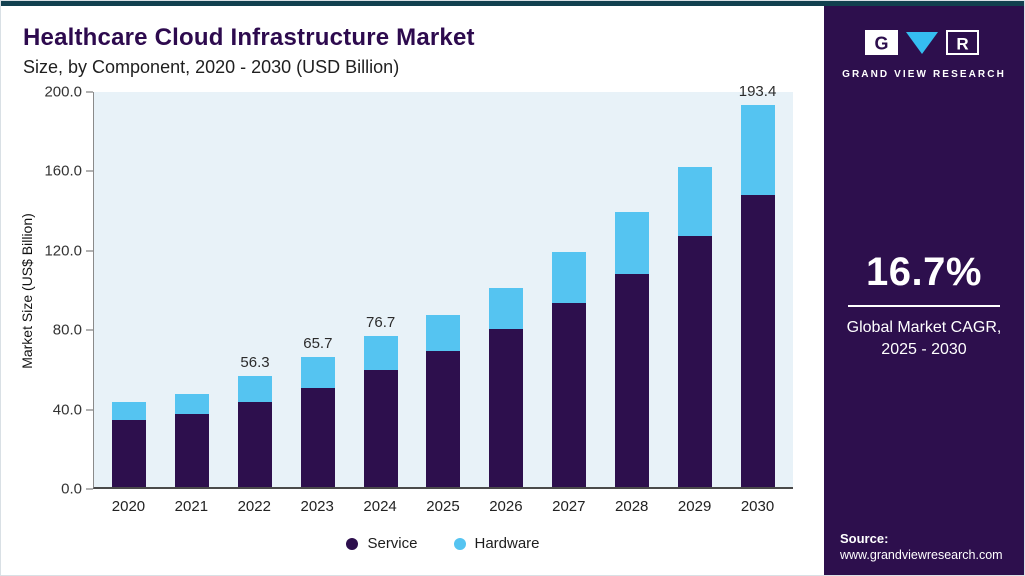 The height and width of the screenshot is (576, 1025). I want to click on y-axis-title-column: Market Size (US$ Billion), so click(31, 290).